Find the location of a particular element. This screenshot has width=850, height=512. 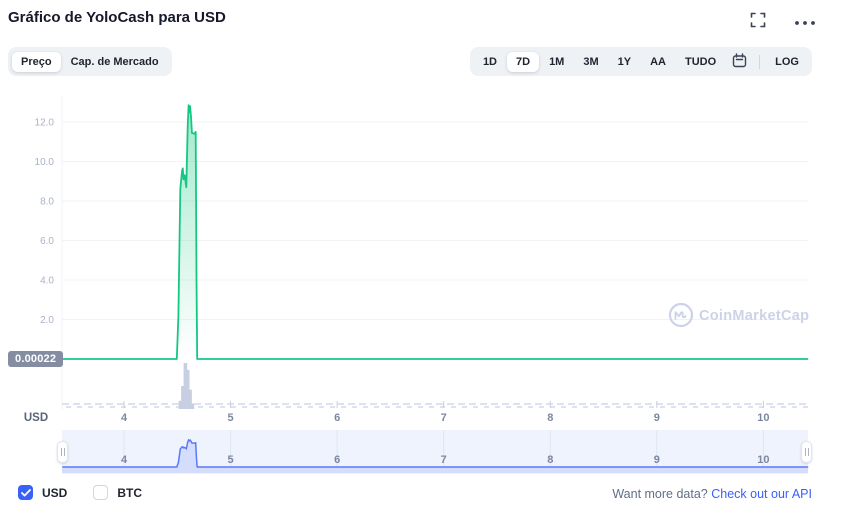

x-axis-tick: 8 is located at coordinates (550, 418).